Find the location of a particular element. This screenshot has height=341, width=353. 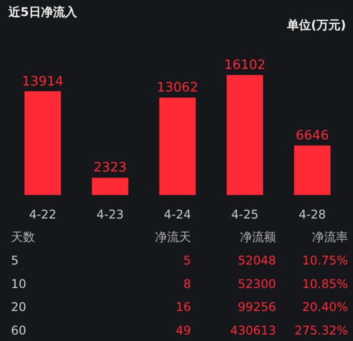

x-tick-label: 4-22 is located at coordinates (42, 215).